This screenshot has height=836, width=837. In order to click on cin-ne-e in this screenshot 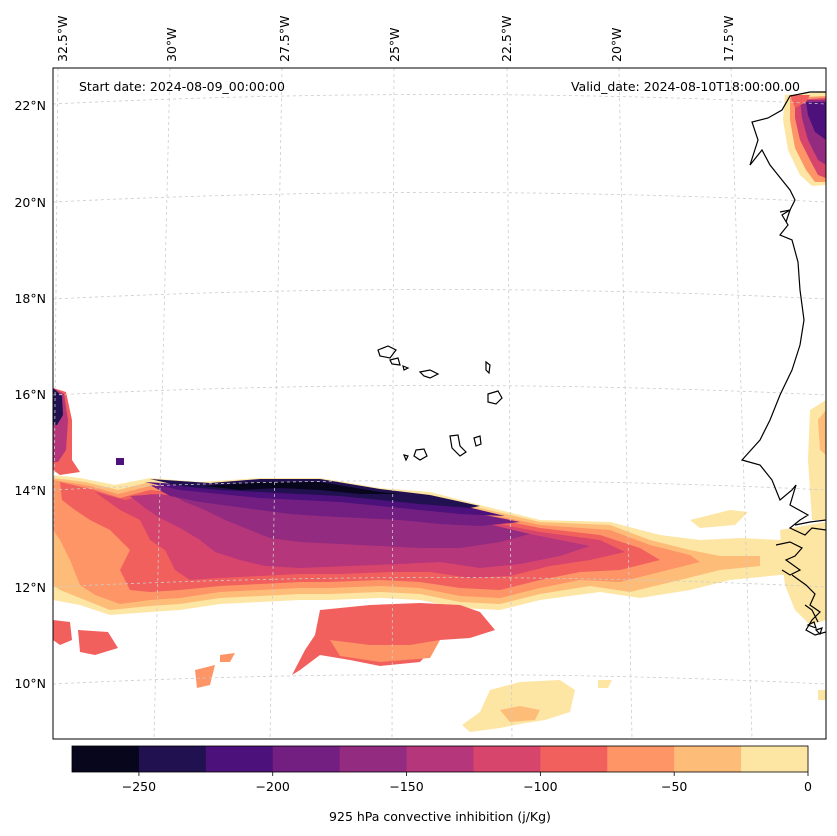, I will do `click(816, 121)`.